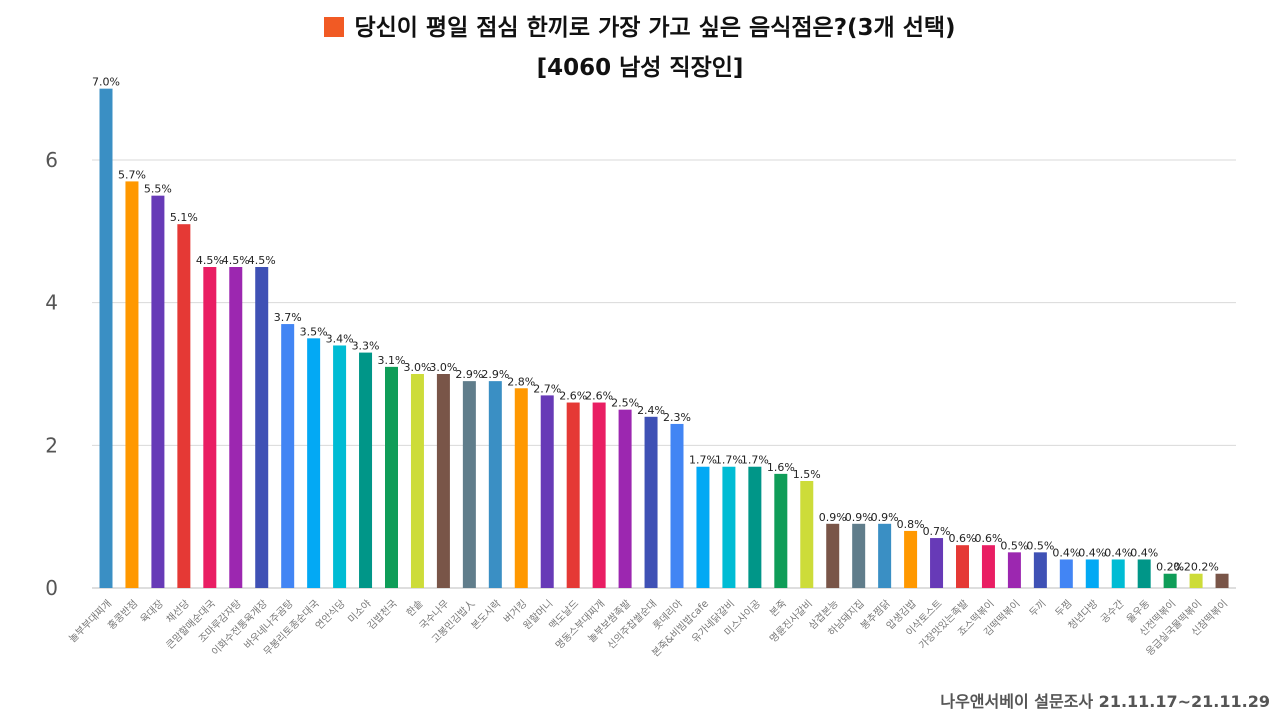  I want to click on x-tick-label: 명륜진사갈비, so click(791, 621).